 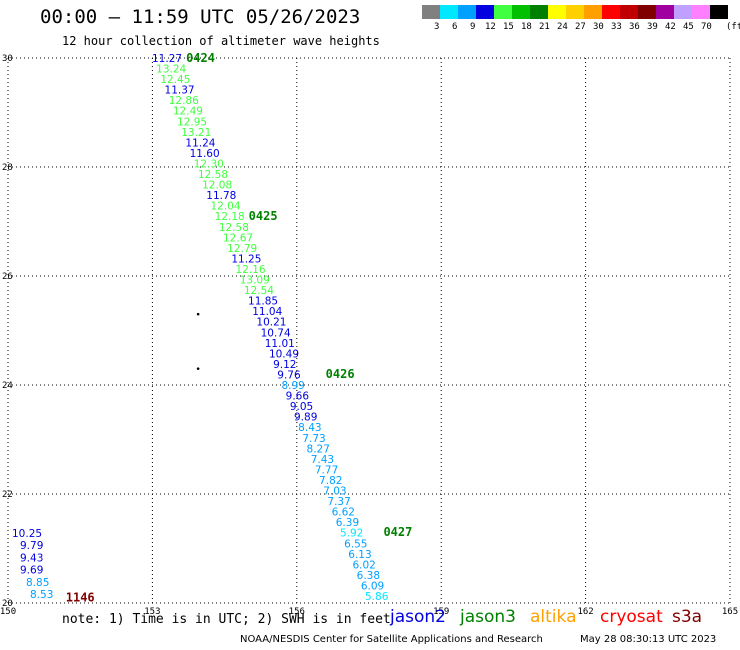 What do you see at coordinates (200, 143) in the screenshot?
I see `swh-reading: 11.24` at bounding box center [200, 143].